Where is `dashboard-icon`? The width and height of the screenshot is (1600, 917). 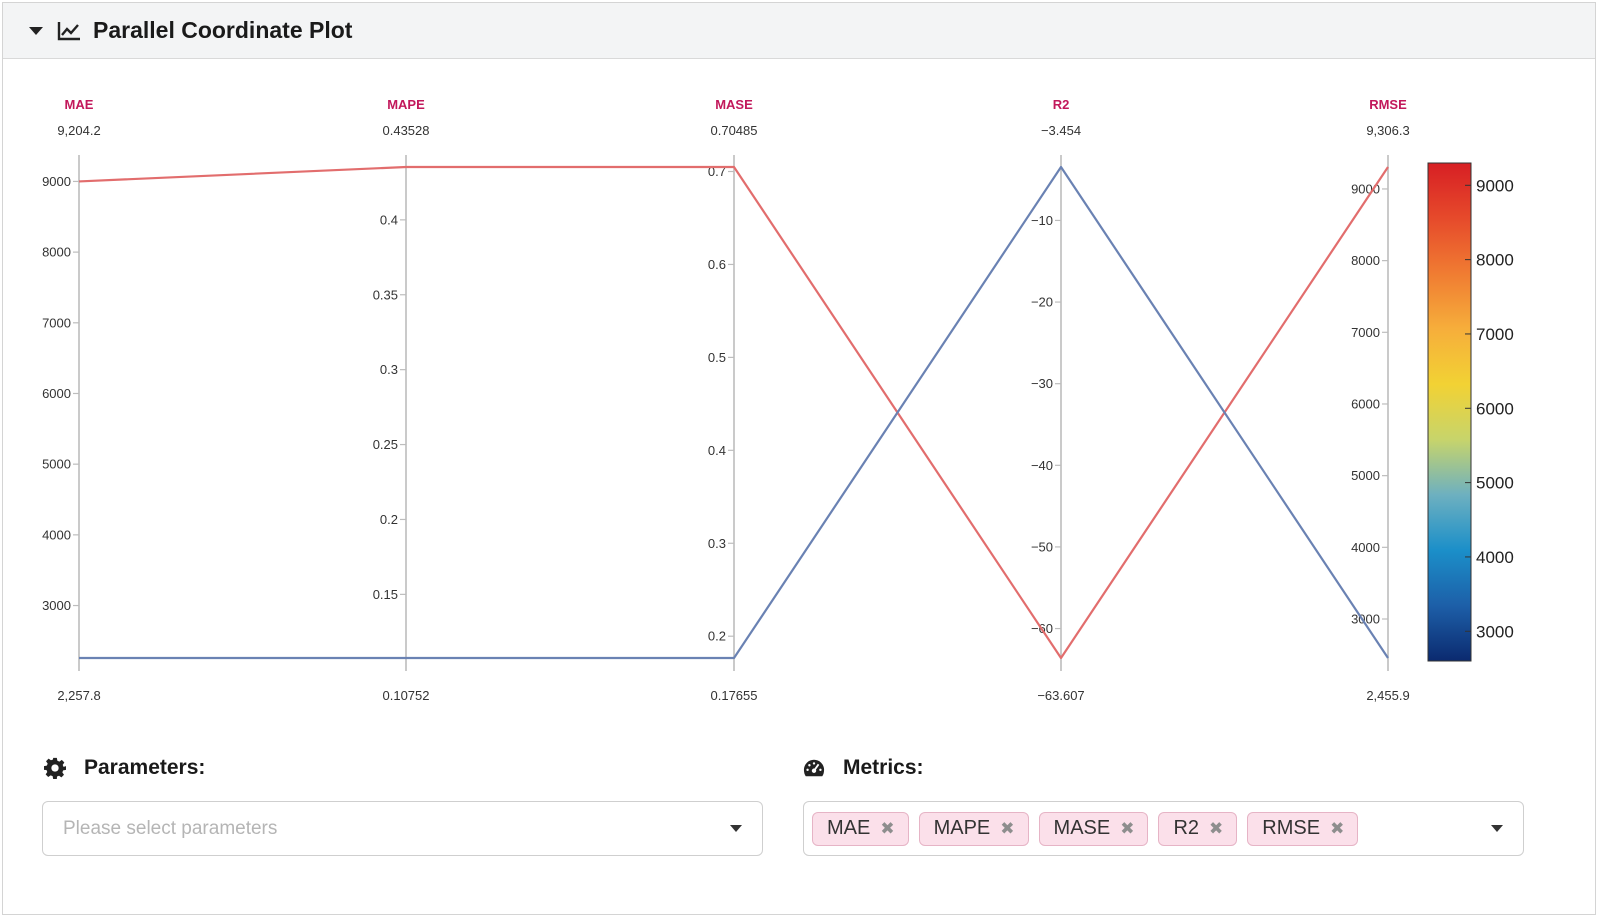 dashboard-icon is located at coordinates (814, 768).